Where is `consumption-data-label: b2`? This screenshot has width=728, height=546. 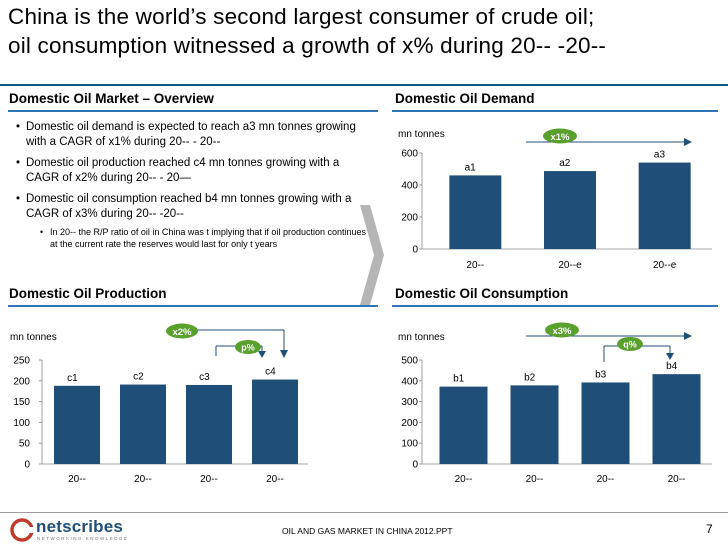 consumption-data-label: b2 is located at coordinates (530, 377).